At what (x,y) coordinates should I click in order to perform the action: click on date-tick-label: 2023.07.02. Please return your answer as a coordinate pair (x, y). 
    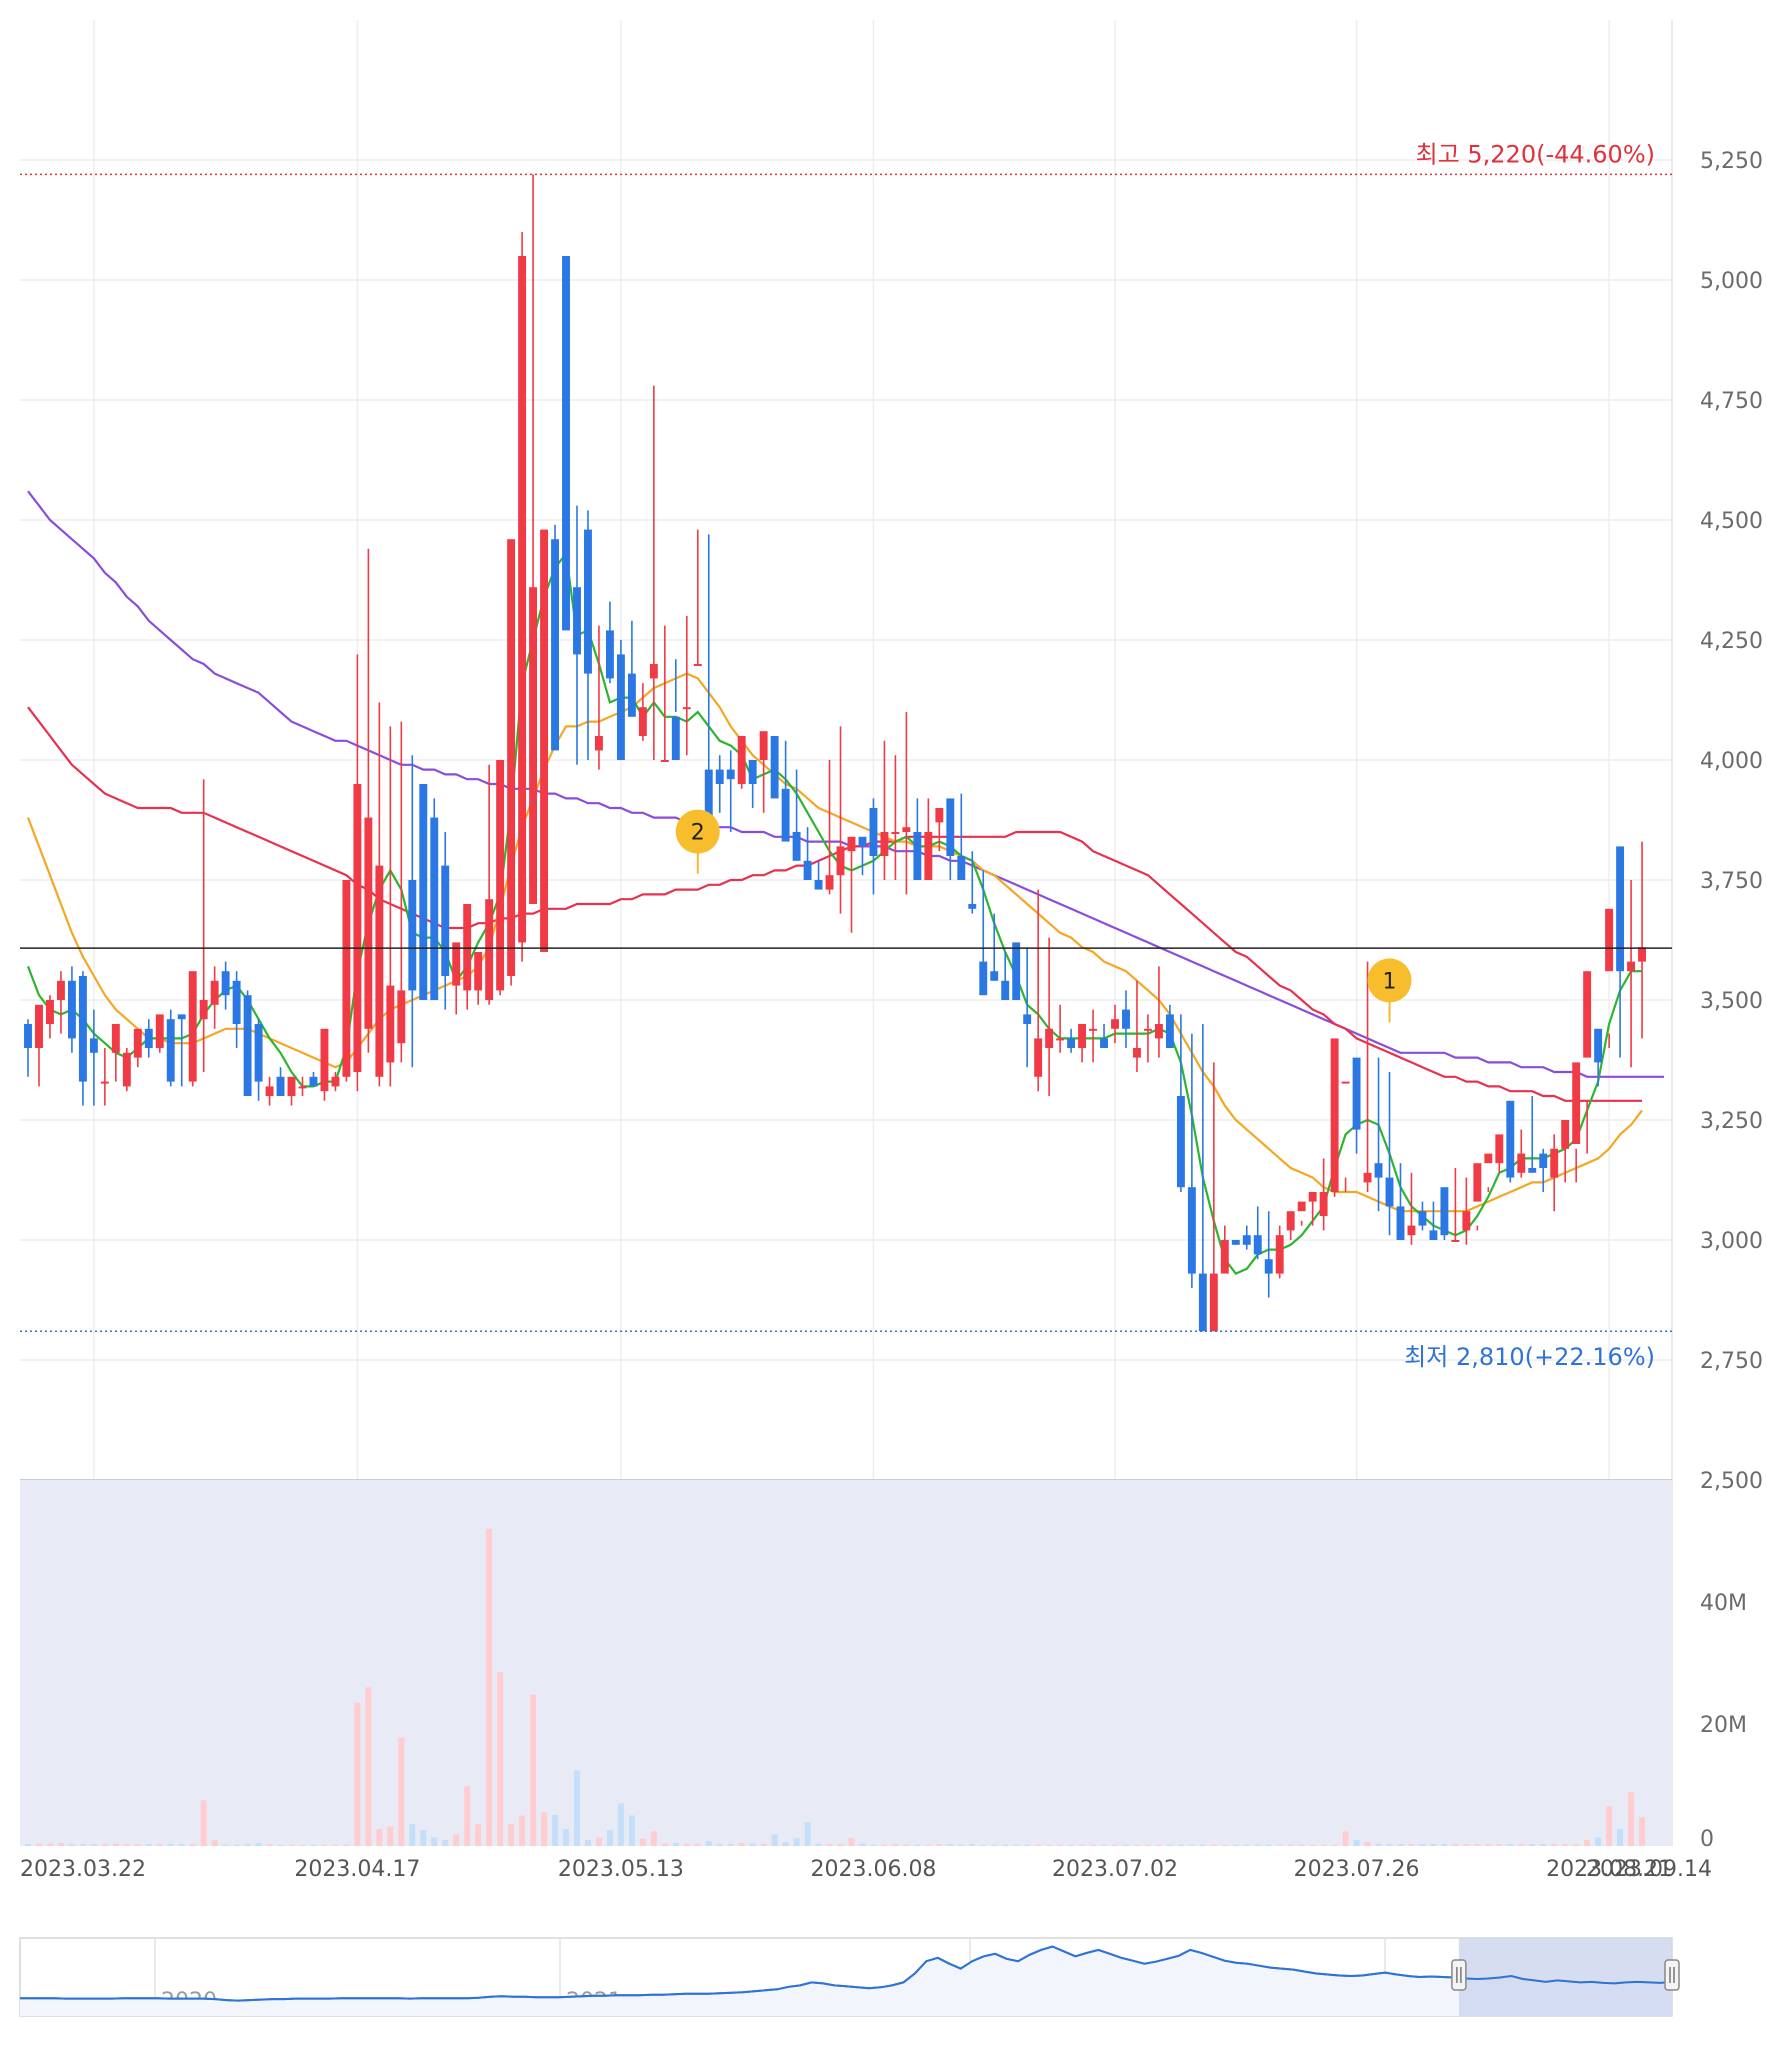
    Looking at the image, I should click on (1115, 1869).